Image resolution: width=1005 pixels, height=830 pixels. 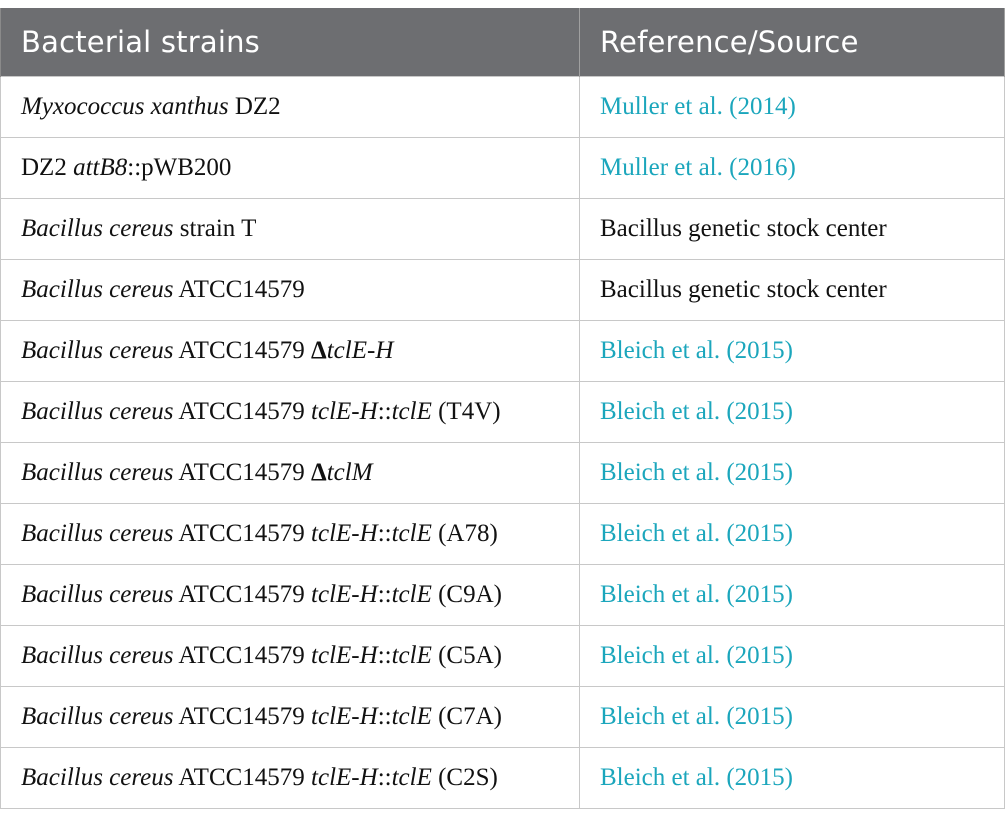 I want to click on header-bacterial-strains: Bacterial strains, so click(x=290, y=42).